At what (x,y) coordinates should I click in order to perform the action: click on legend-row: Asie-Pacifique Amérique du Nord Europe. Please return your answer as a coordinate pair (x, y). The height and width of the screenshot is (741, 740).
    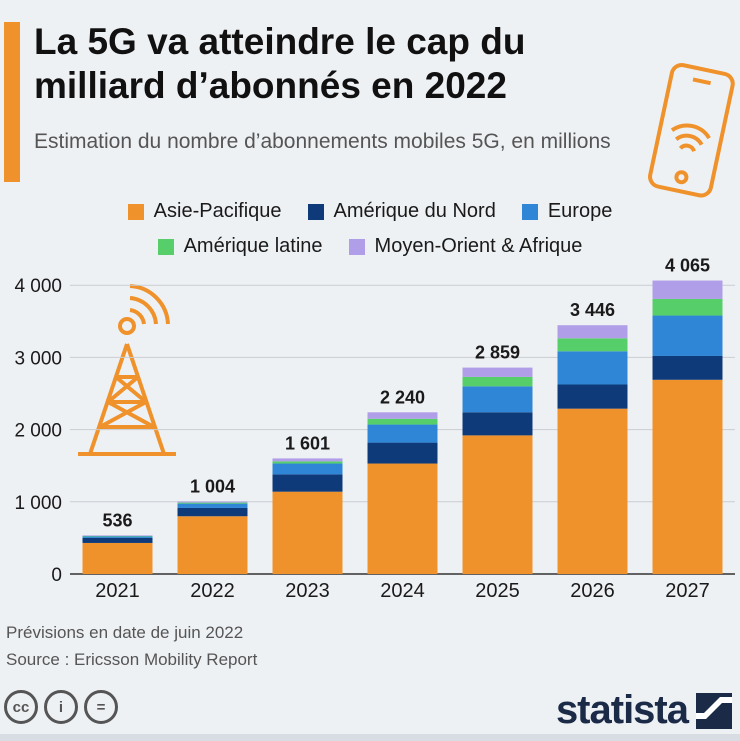
    Looking at the image, I should click on (370, 211).